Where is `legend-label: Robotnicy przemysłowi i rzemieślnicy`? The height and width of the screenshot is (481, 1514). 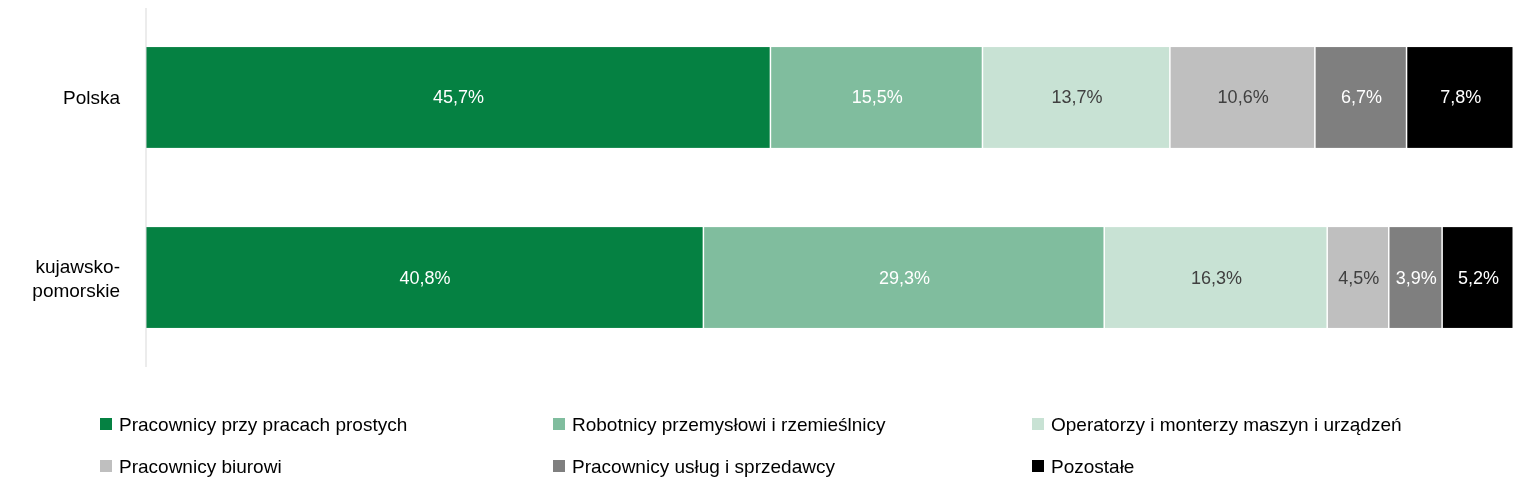 legend-label: Robotnicy przemysłowi i rzemieślnicy is located at coordinates (729, 424).